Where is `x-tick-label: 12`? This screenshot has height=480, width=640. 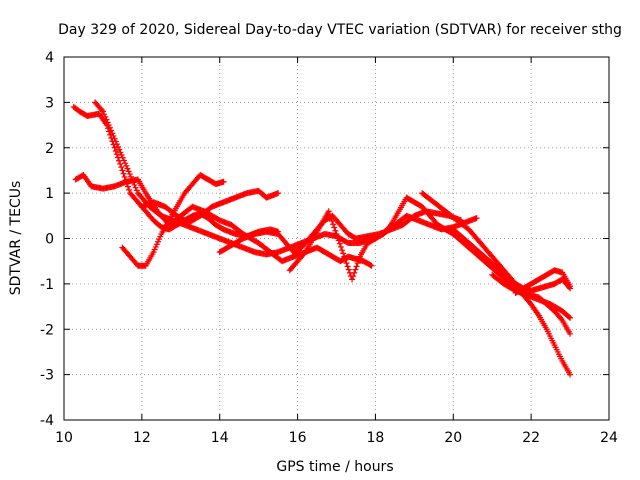 x-tick-label: 12 is located at coordinates (142, 438).